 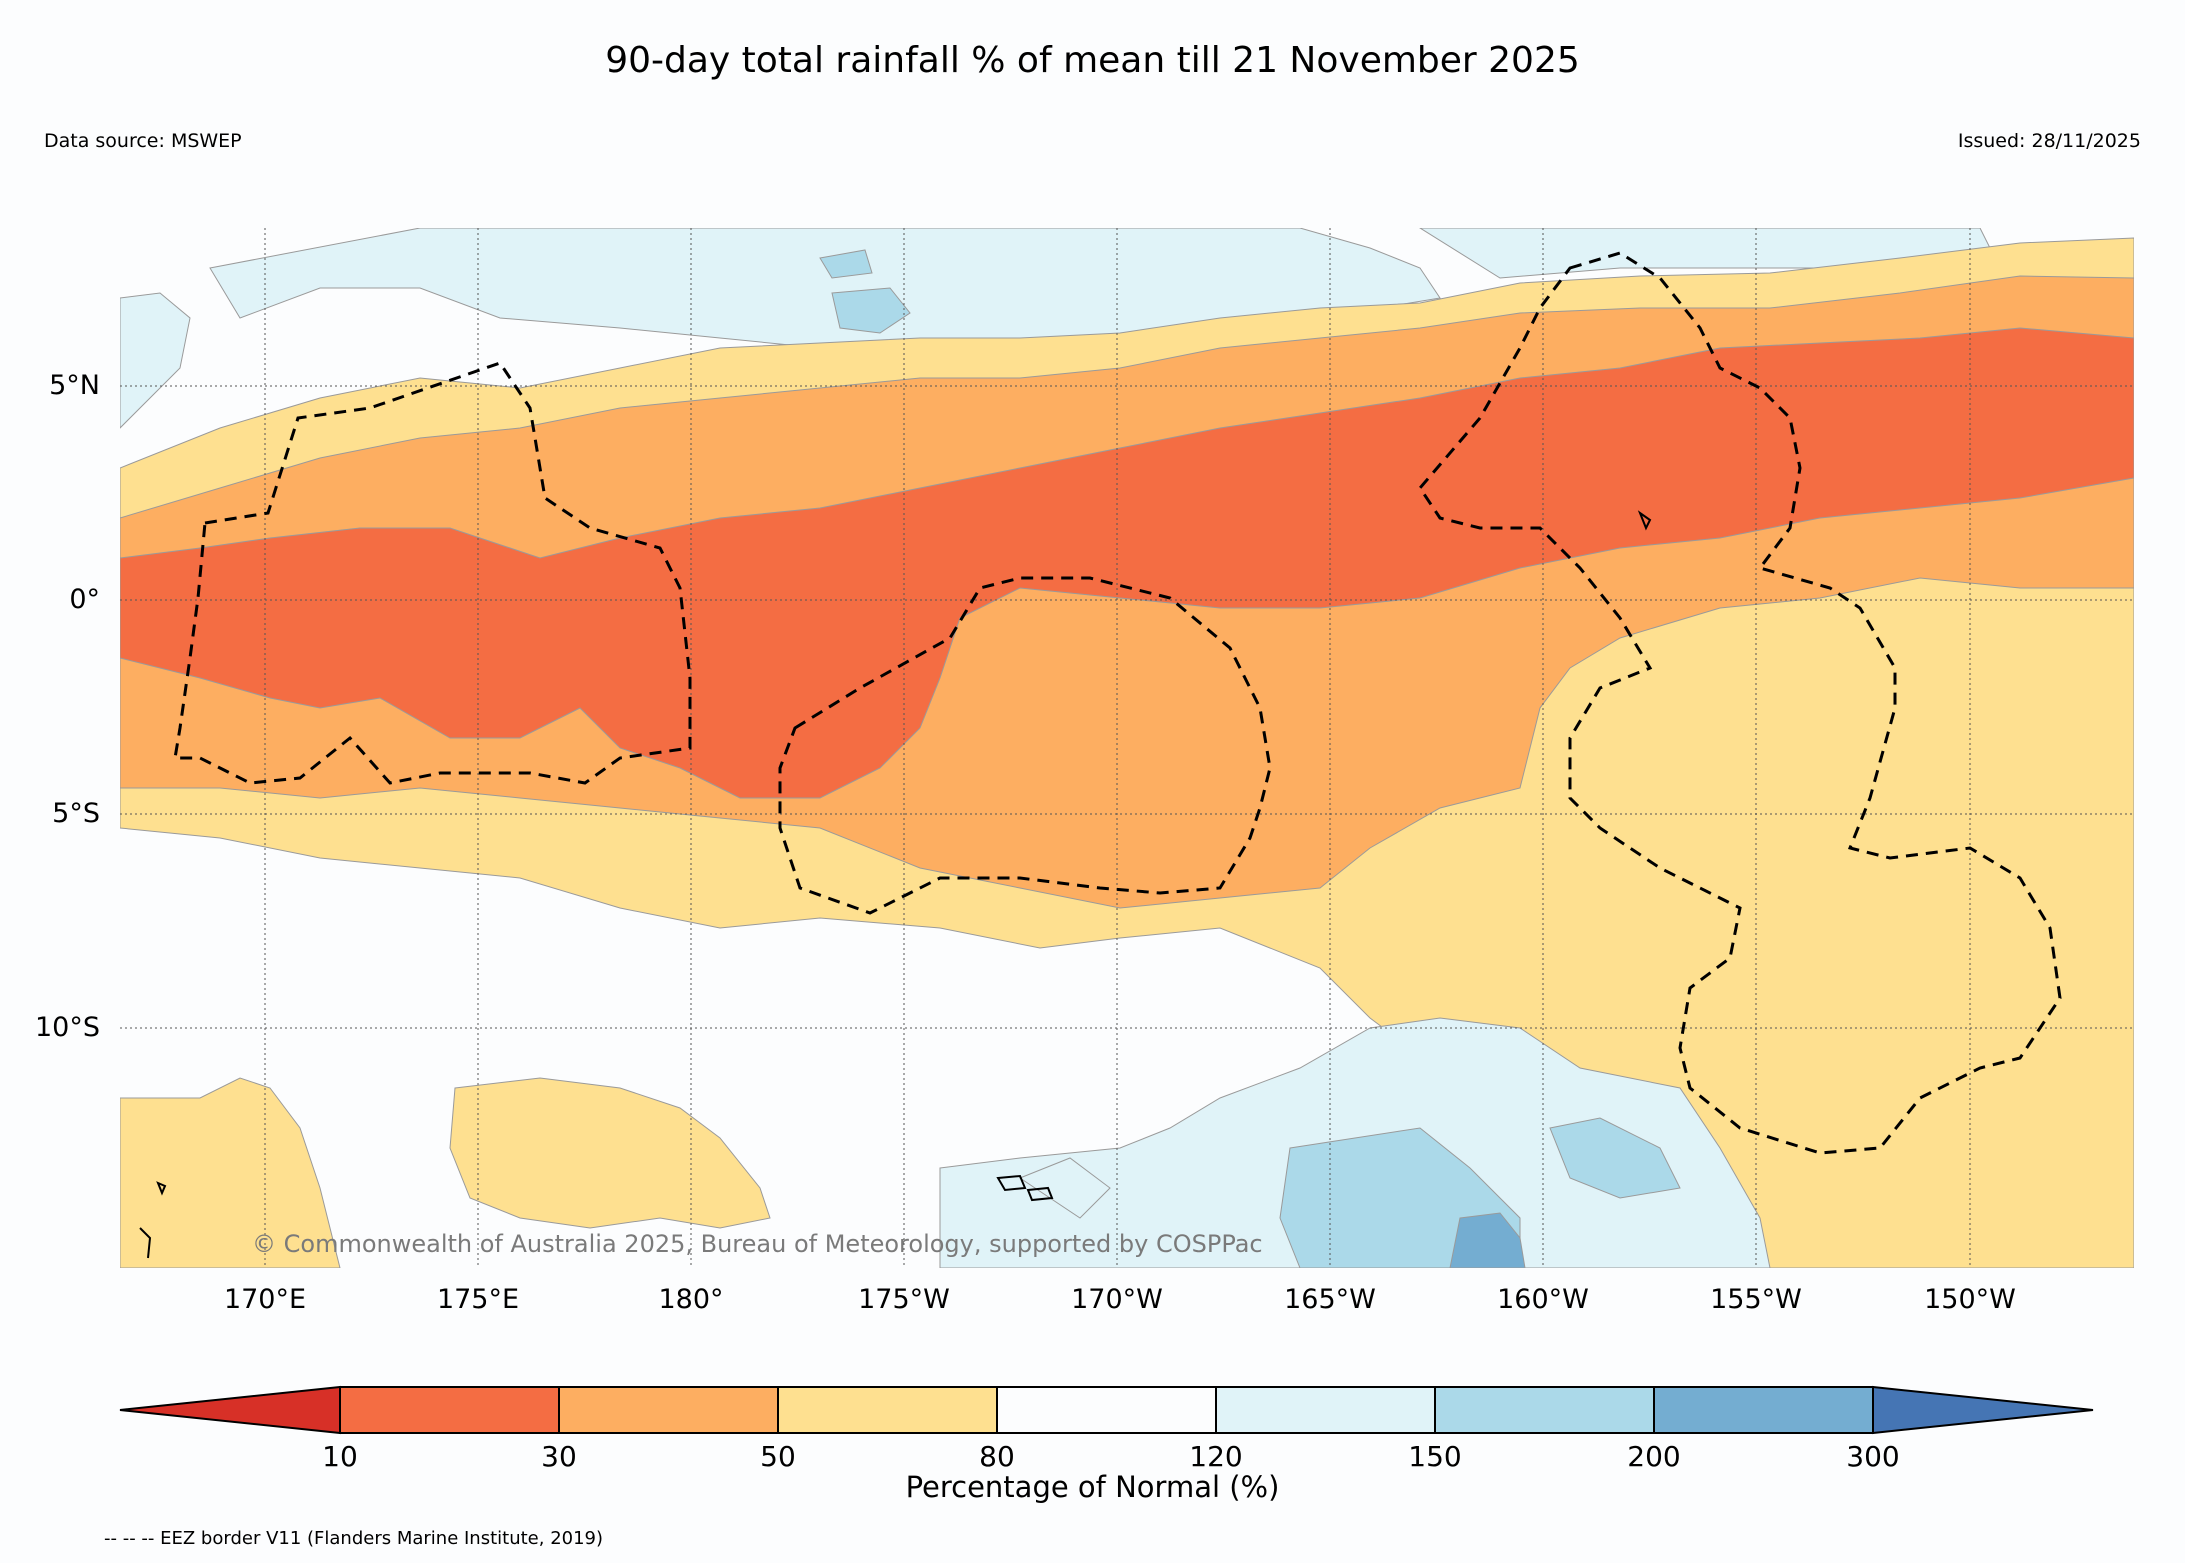 What do you see at coordinates (1330, 1299) in the screenshot?
I see `lon-label-165w: 165°W` at bounding box center [1330, 1299].